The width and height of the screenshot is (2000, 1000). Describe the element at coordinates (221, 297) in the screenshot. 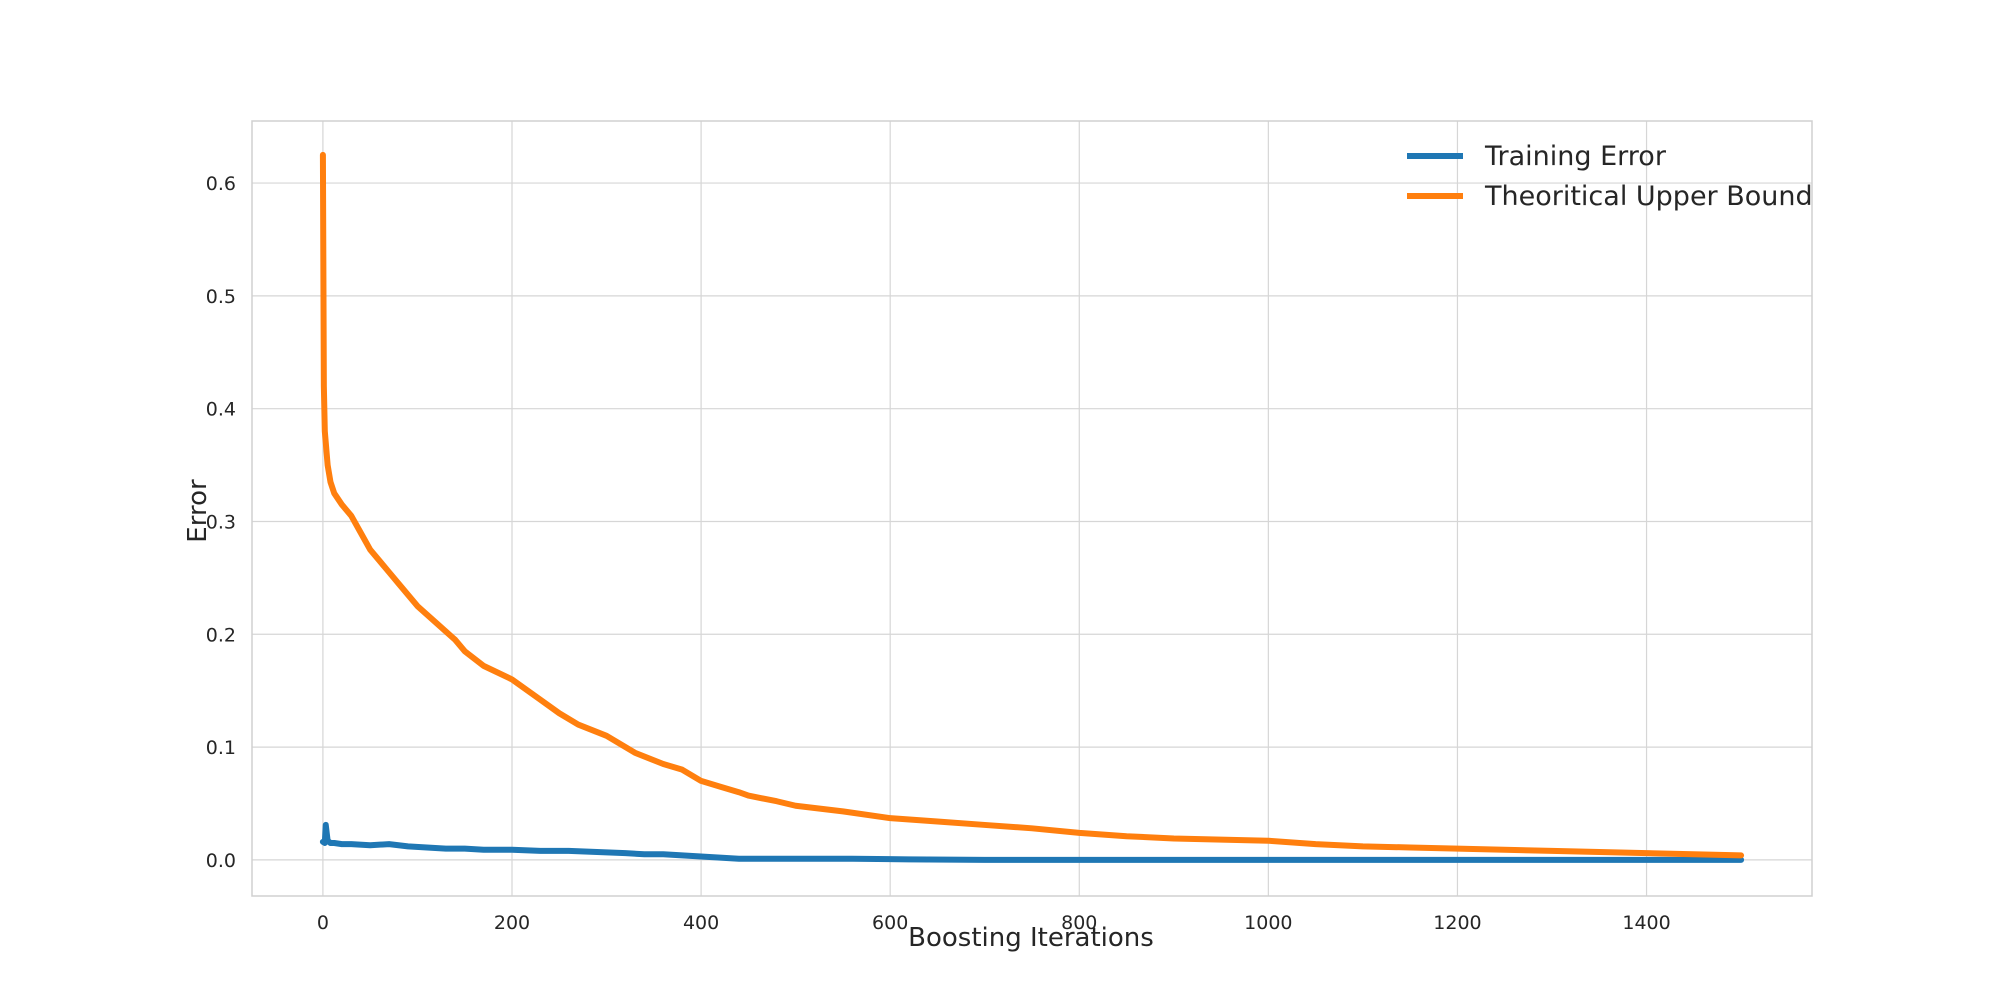

I see `y-tick-label: 0.5` at that location.